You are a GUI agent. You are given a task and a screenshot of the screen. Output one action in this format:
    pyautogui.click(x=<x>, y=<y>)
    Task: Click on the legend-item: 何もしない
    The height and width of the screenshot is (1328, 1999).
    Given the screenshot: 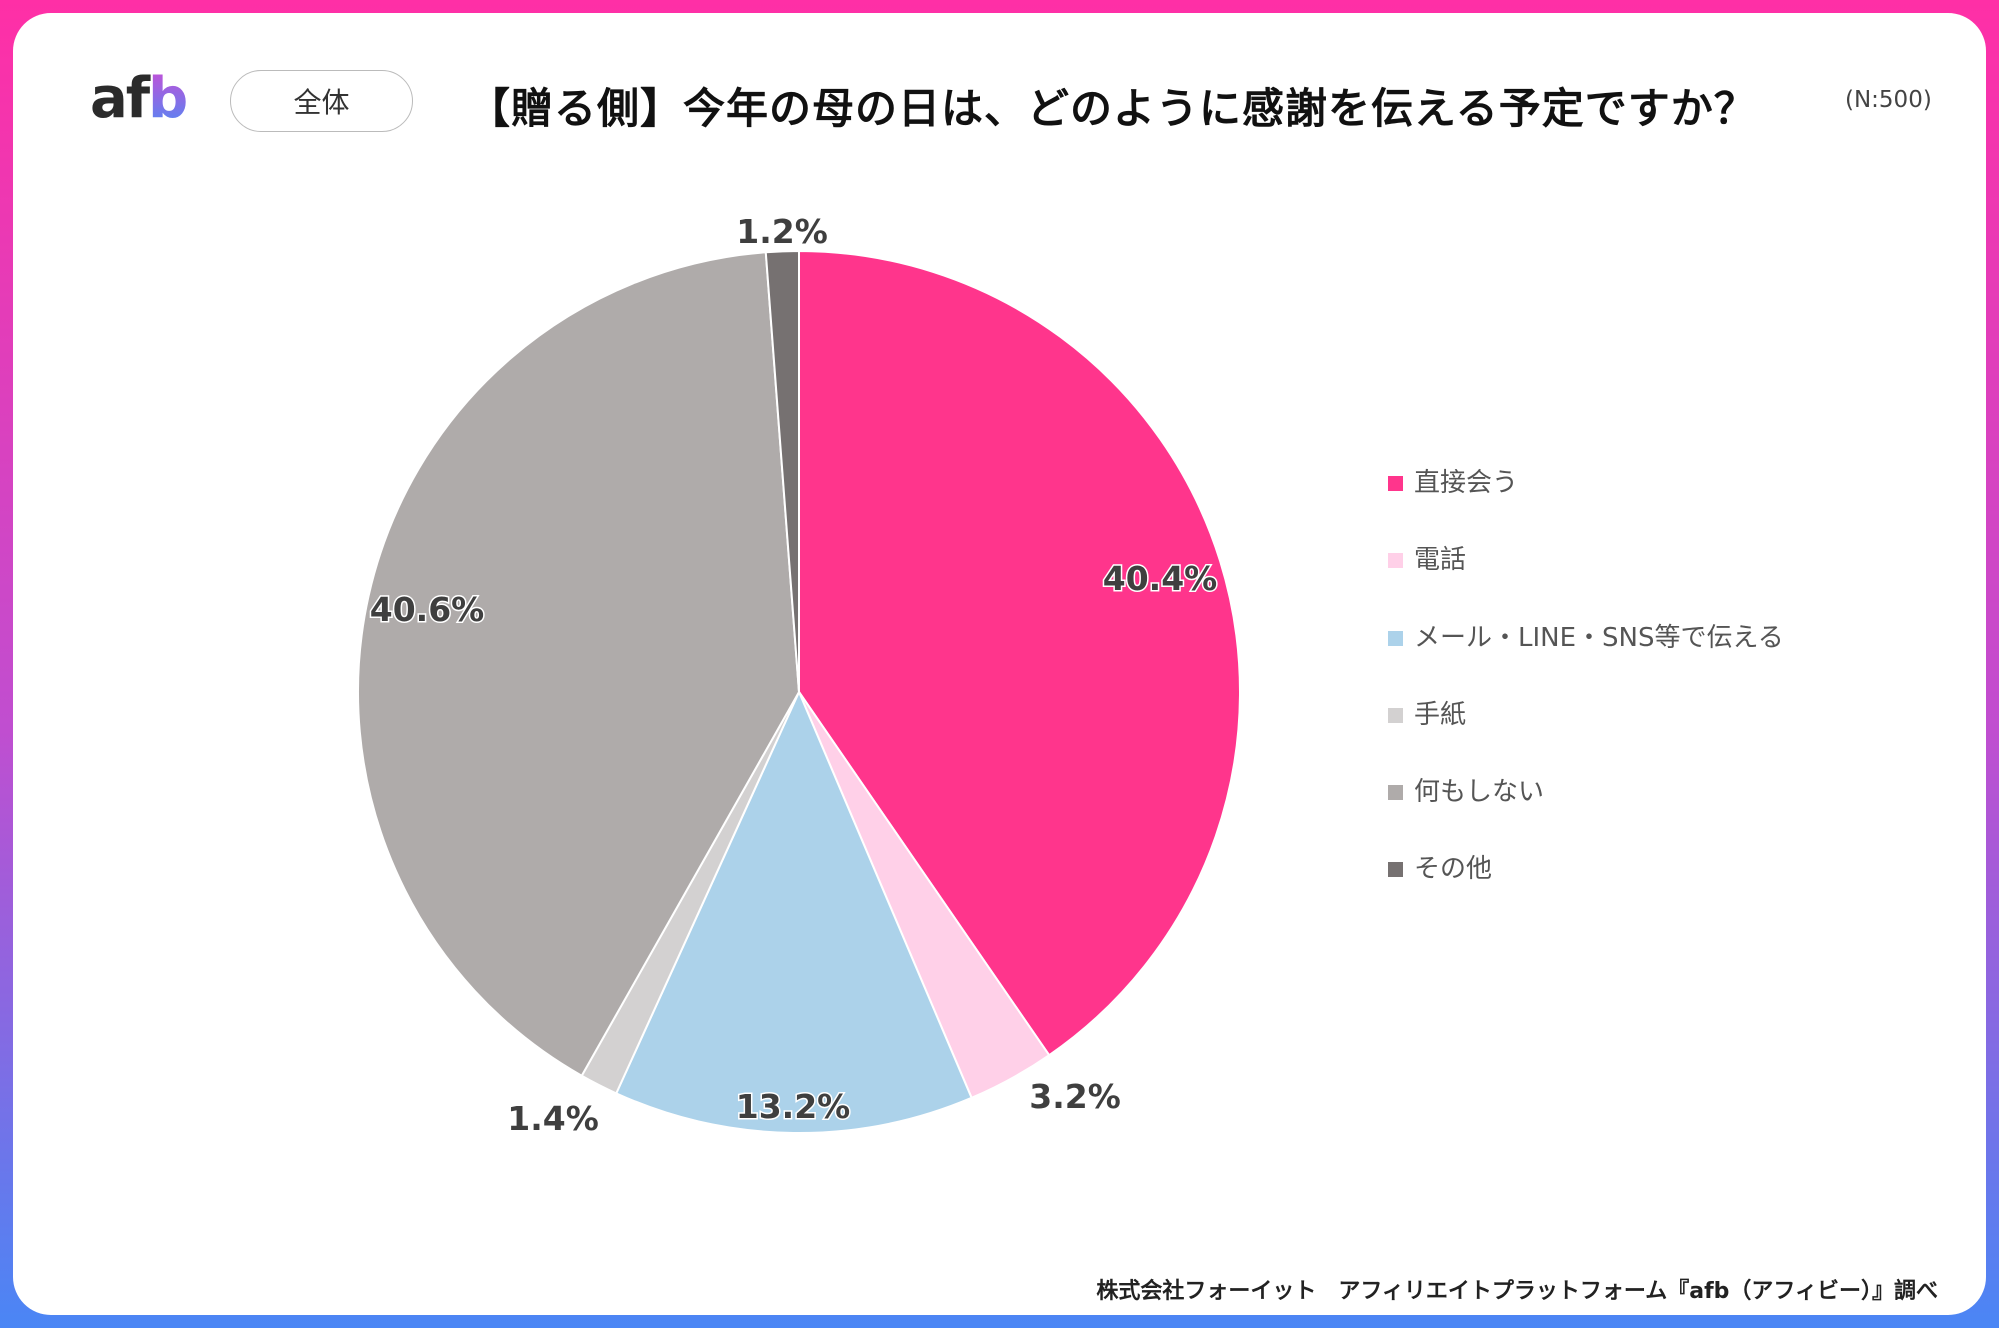 What is the action you would take?
    pyautogui.click(x=1586, y=813)
    